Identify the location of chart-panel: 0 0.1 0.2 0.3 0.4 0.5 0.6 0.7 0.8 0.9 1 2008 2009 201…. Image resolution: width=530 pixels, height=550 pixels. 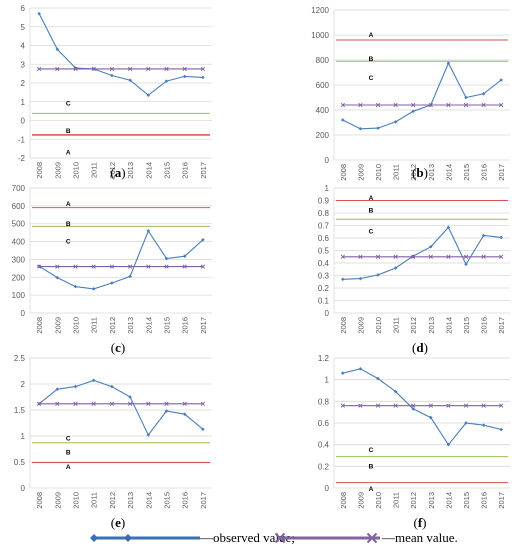
(414, 269).